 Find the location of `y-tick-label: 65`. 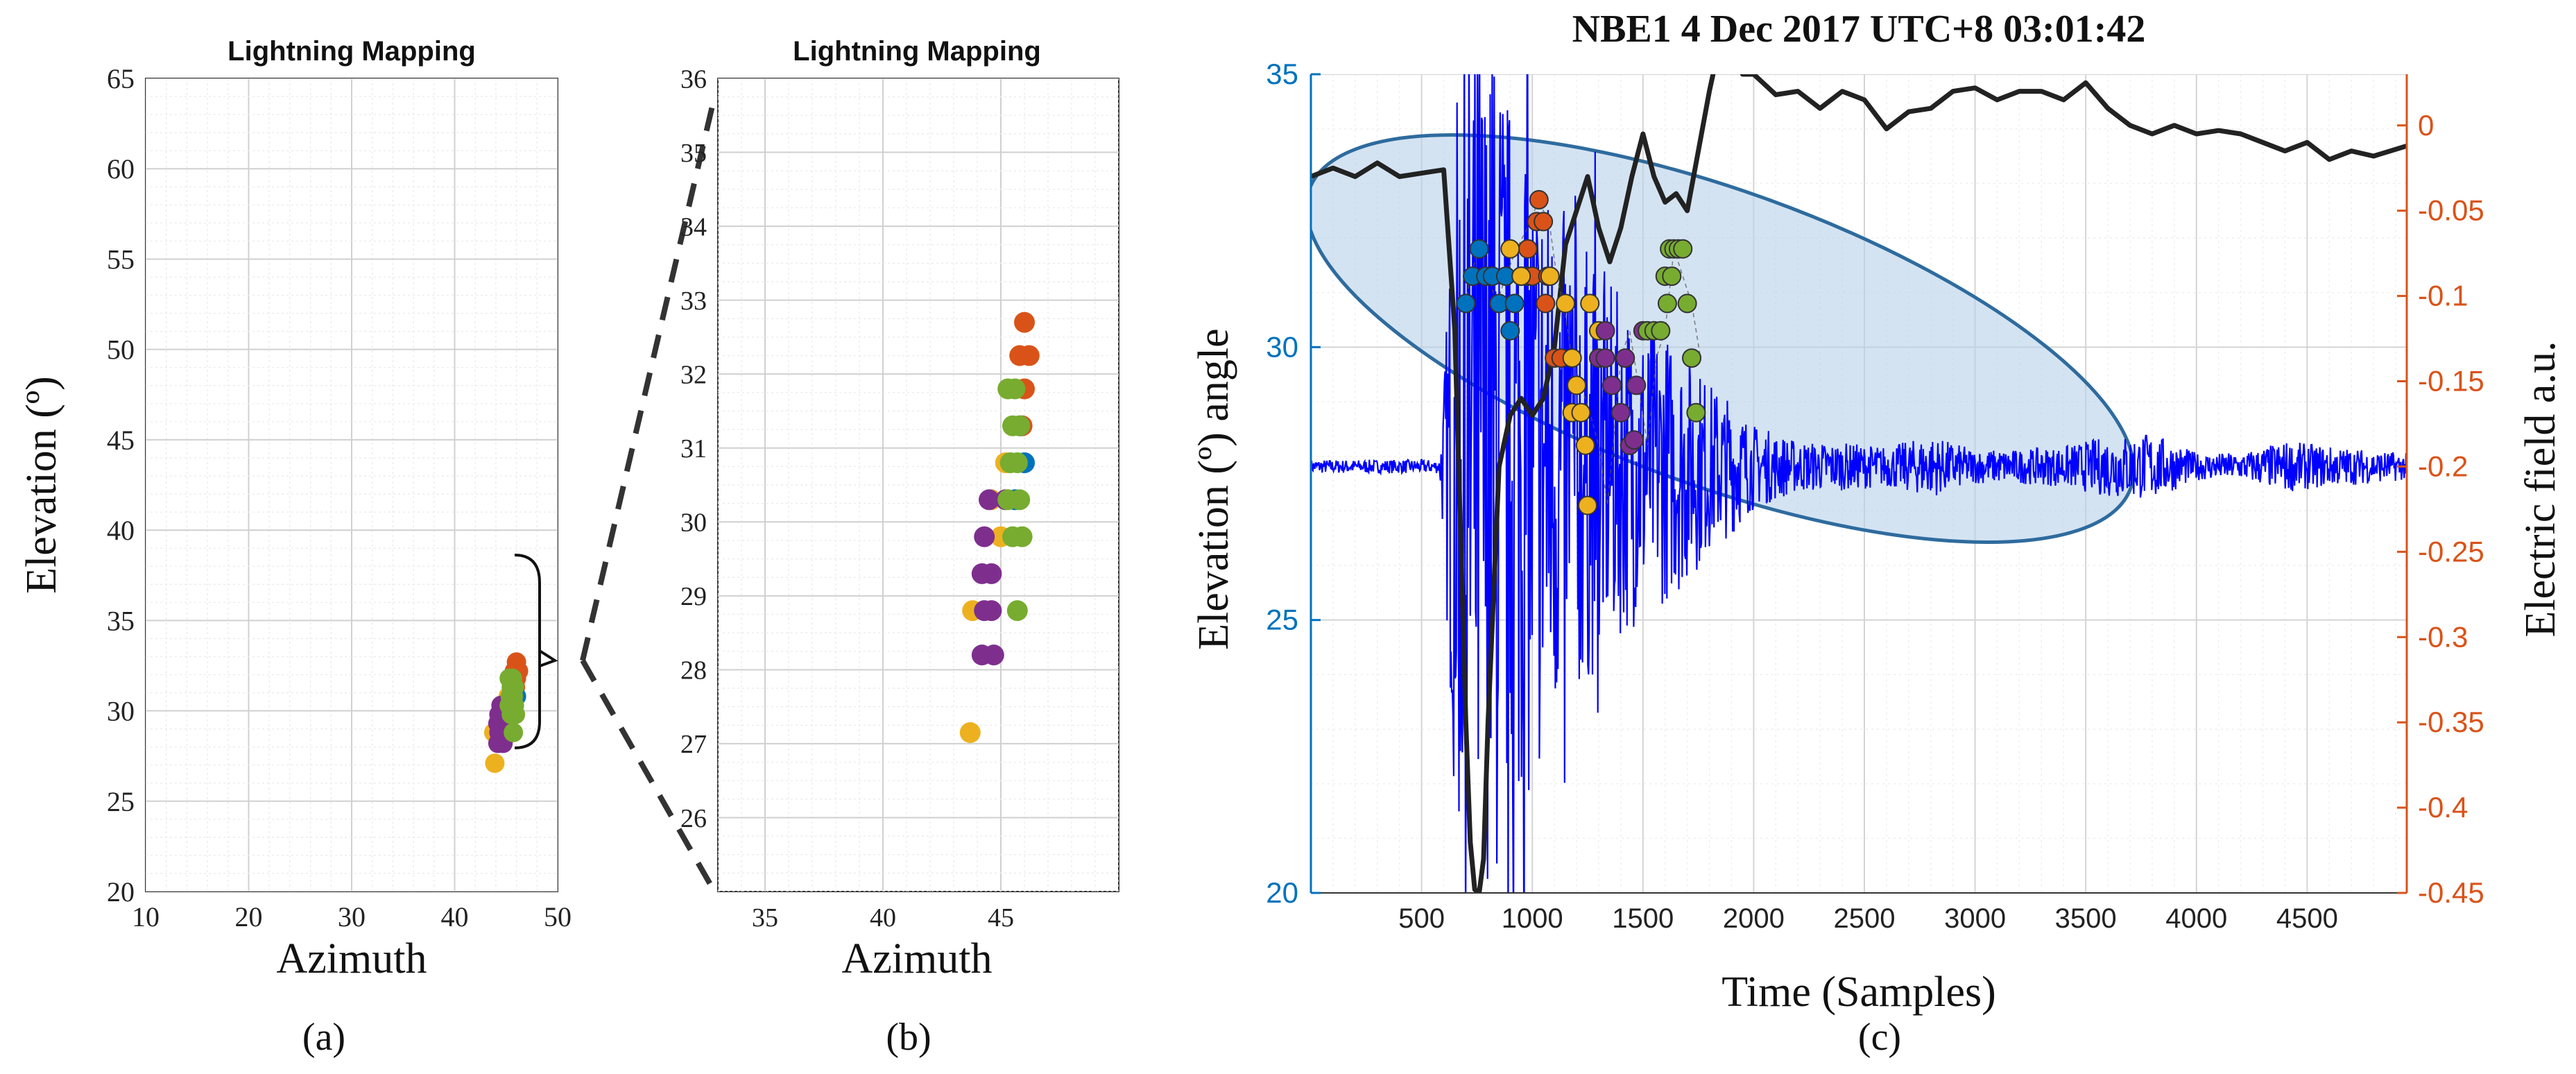

y-tick-label: 65 is located at coordinates (121, 78).